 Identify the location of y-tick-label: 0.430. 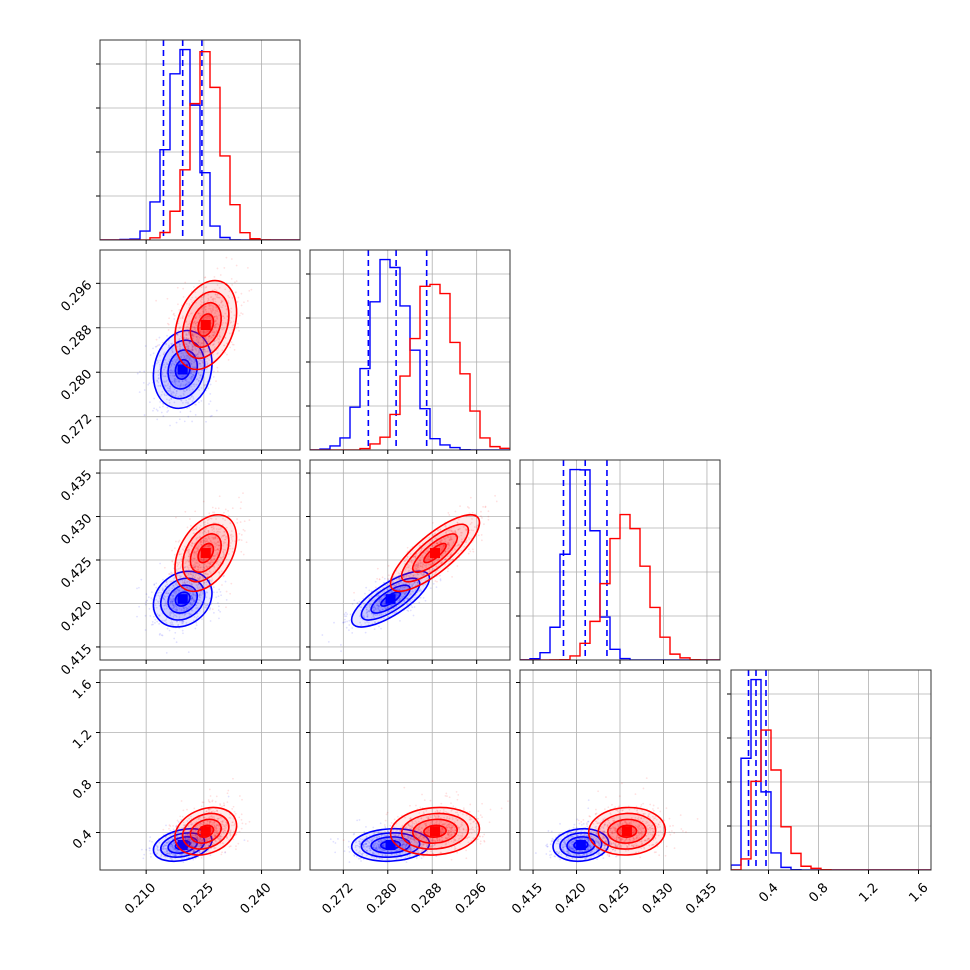
(76, 529).